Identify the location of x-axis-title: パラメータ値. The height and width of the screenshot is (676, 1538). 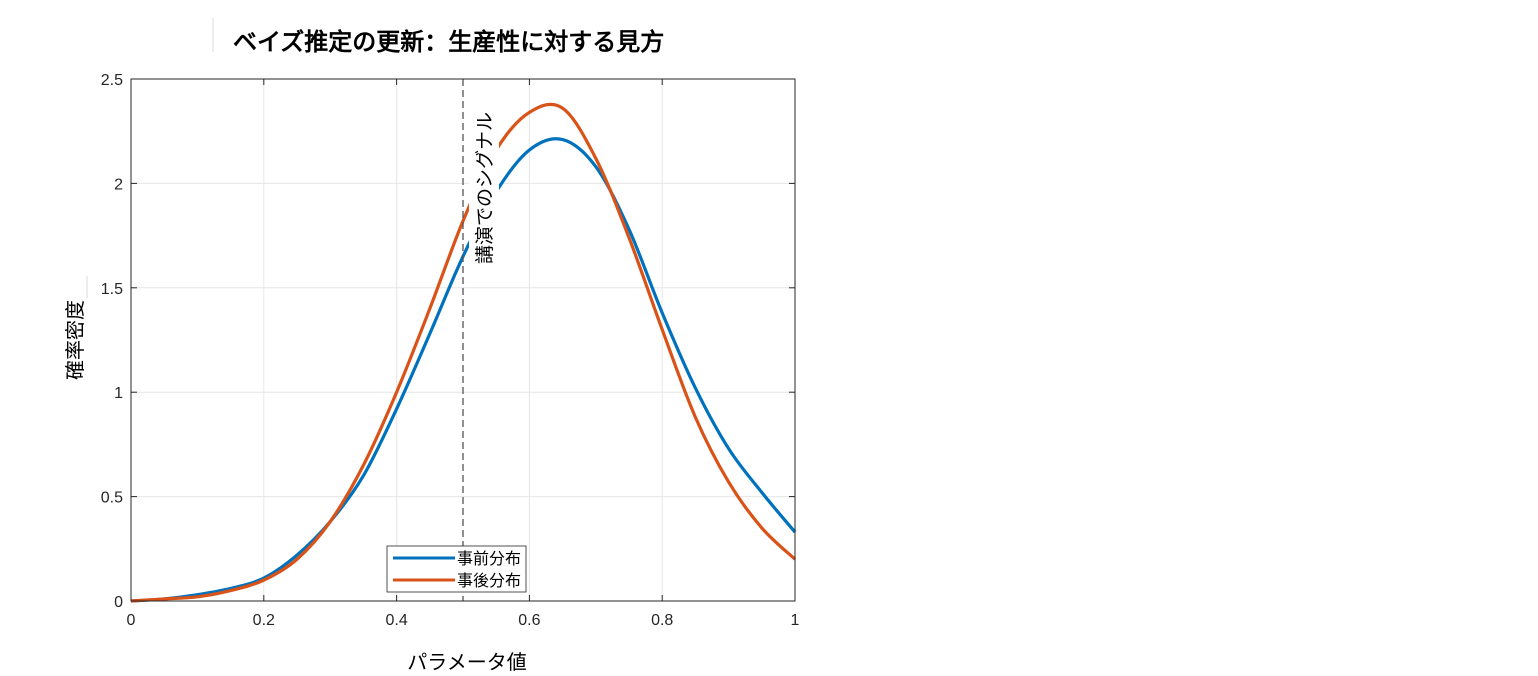
(466, 662).